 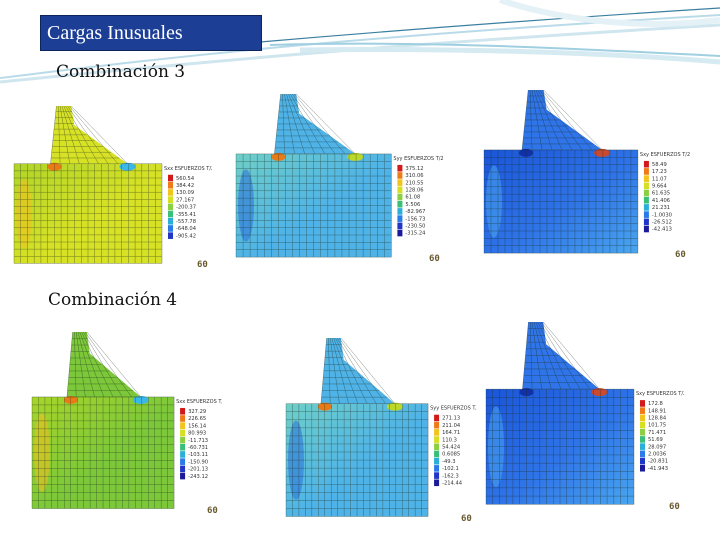 What do you see at coordinates (659, 172) in the screenshot?
I see `legend-value: 17.23` at bounding box center [659, 172].